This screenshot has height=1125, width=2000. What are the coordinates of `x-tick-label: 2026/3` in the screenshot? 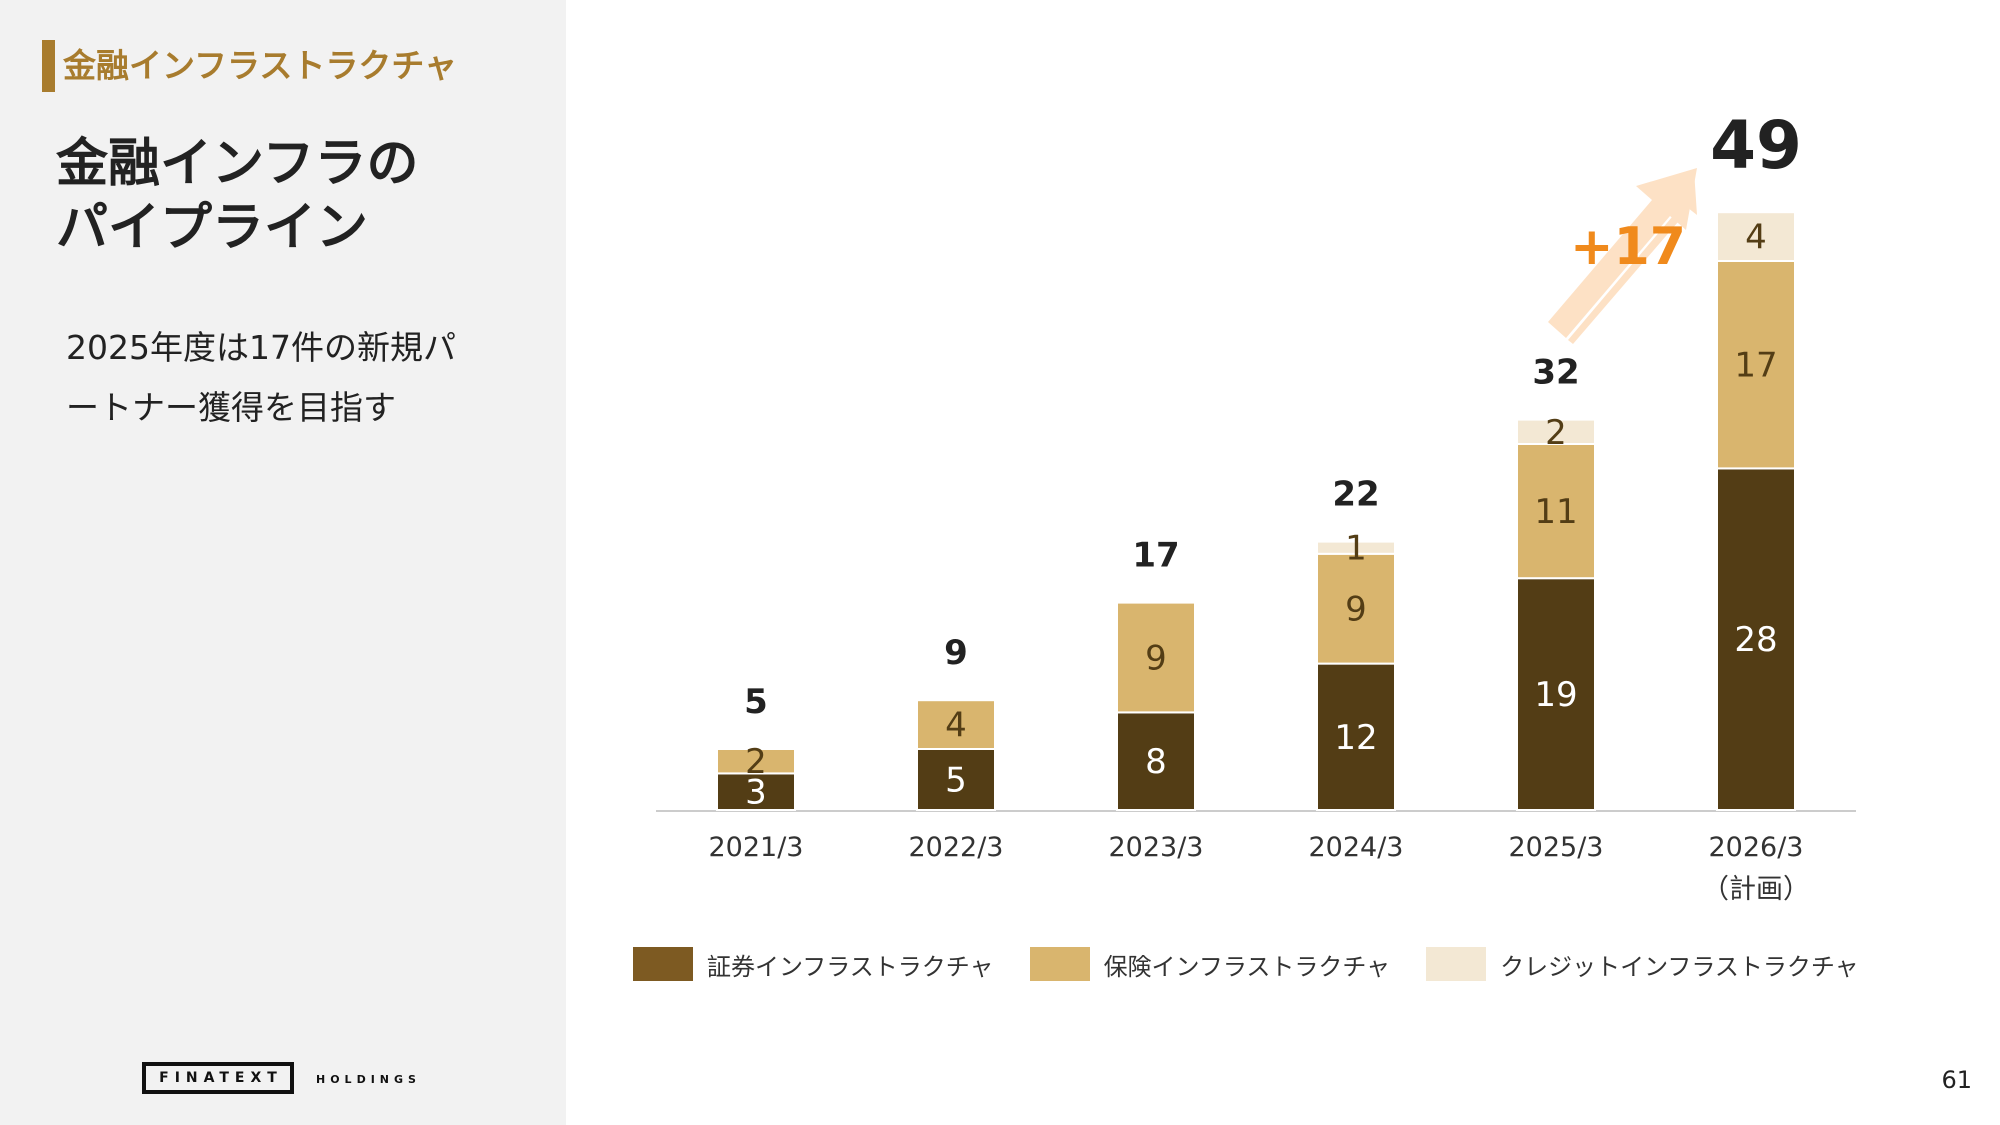 It's located at (1756, 847).